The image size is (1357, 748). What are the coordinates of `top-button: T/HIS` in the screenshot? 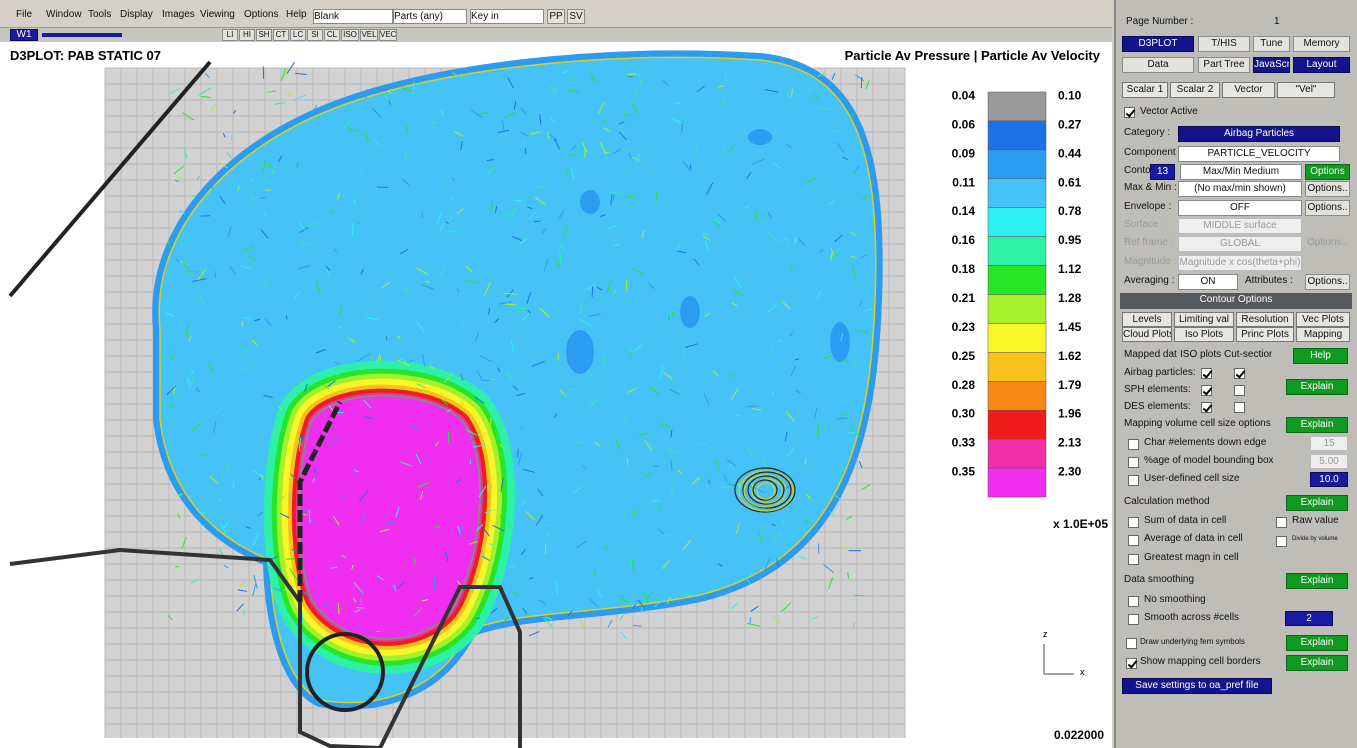 It's located at (1224, 44).